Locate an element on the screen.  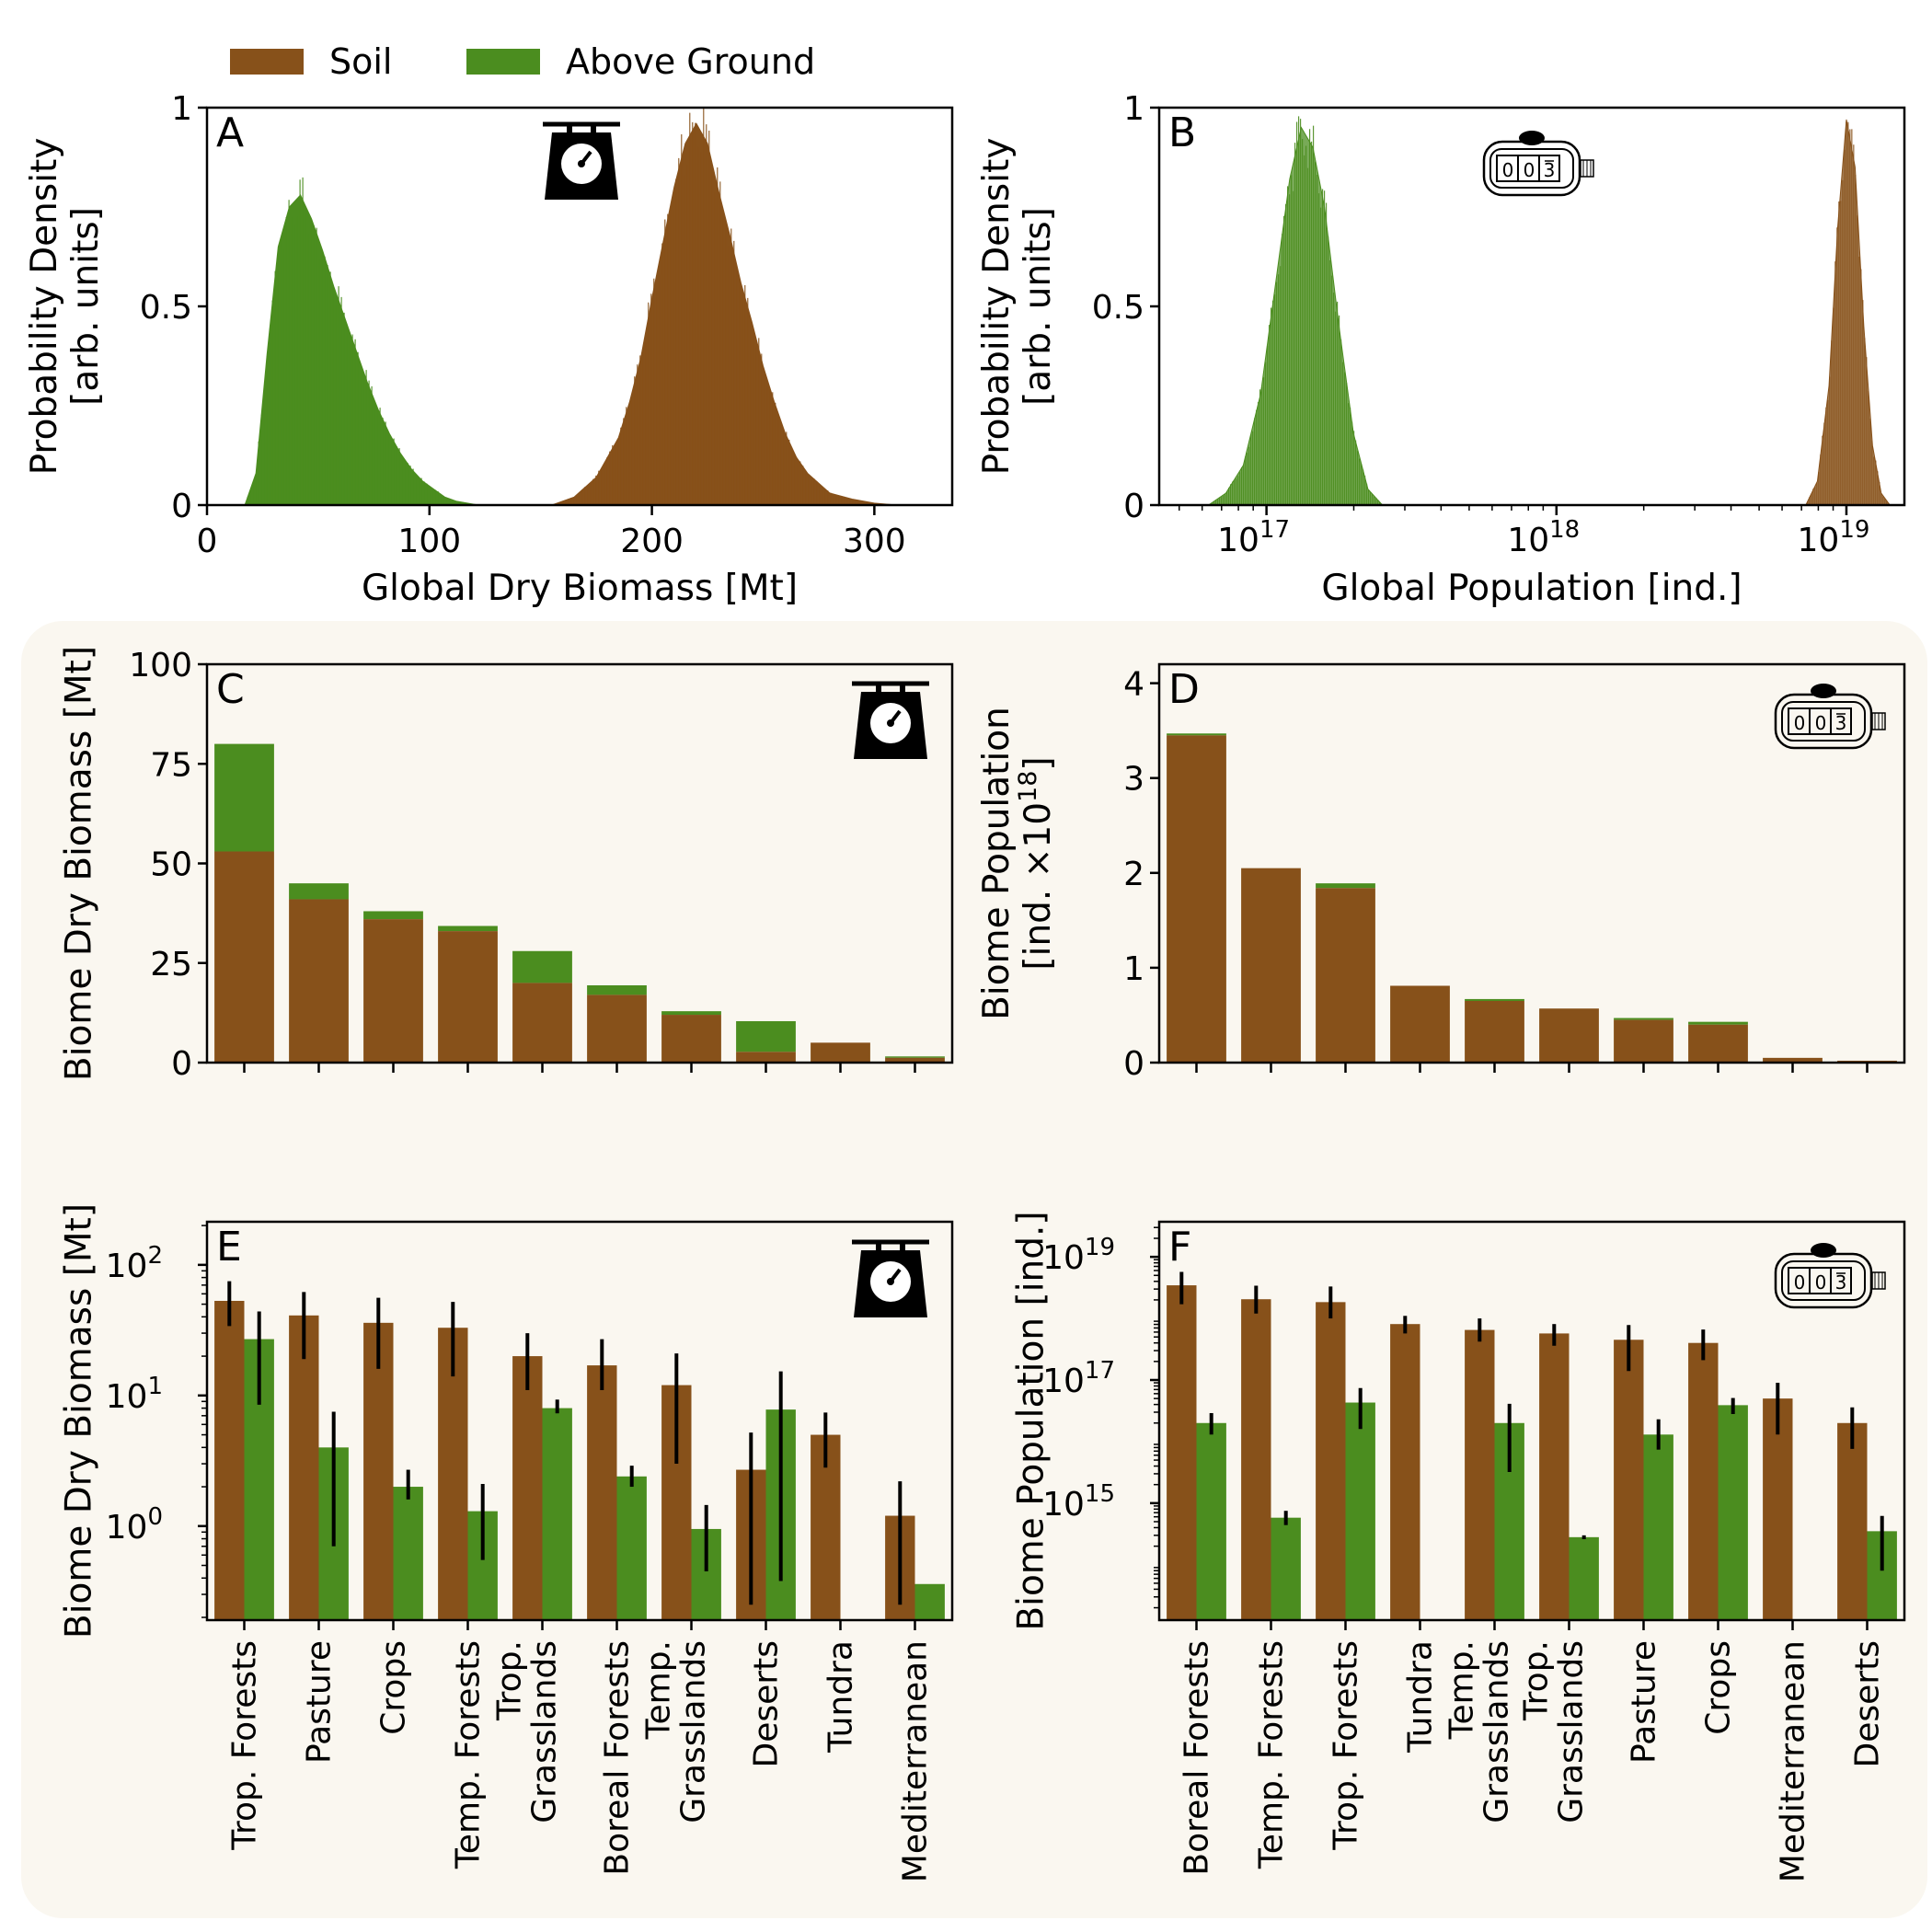
panel-label: E is located at coordinates (229, 1247).